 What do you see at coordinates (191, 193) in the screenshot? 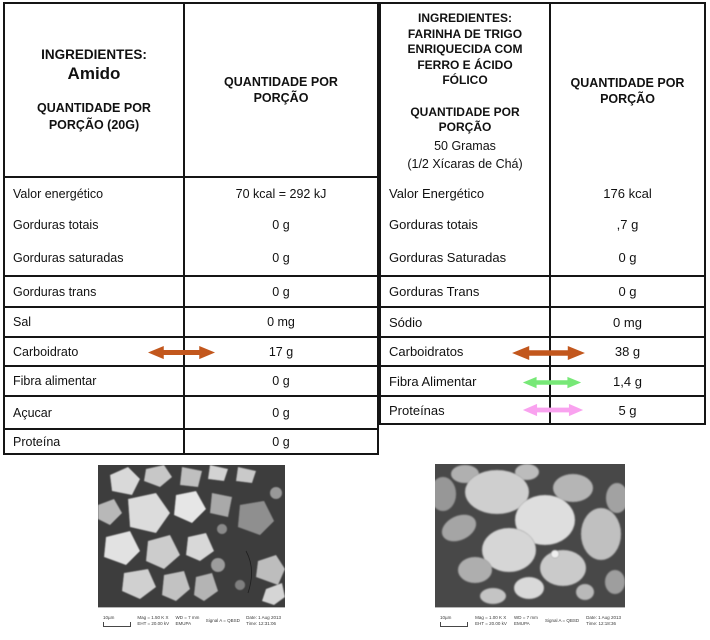
I see `nutrient-row: Valor energético 70 kcal = 292 kJ` at bounding box center [191, 193].